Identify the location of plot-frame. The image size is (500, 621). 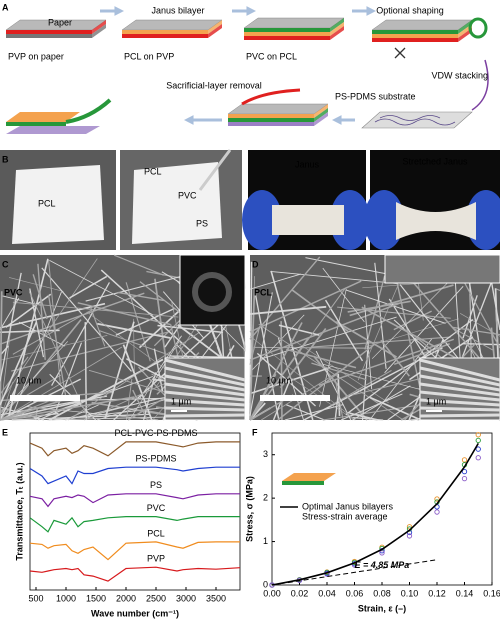
(135, 511).